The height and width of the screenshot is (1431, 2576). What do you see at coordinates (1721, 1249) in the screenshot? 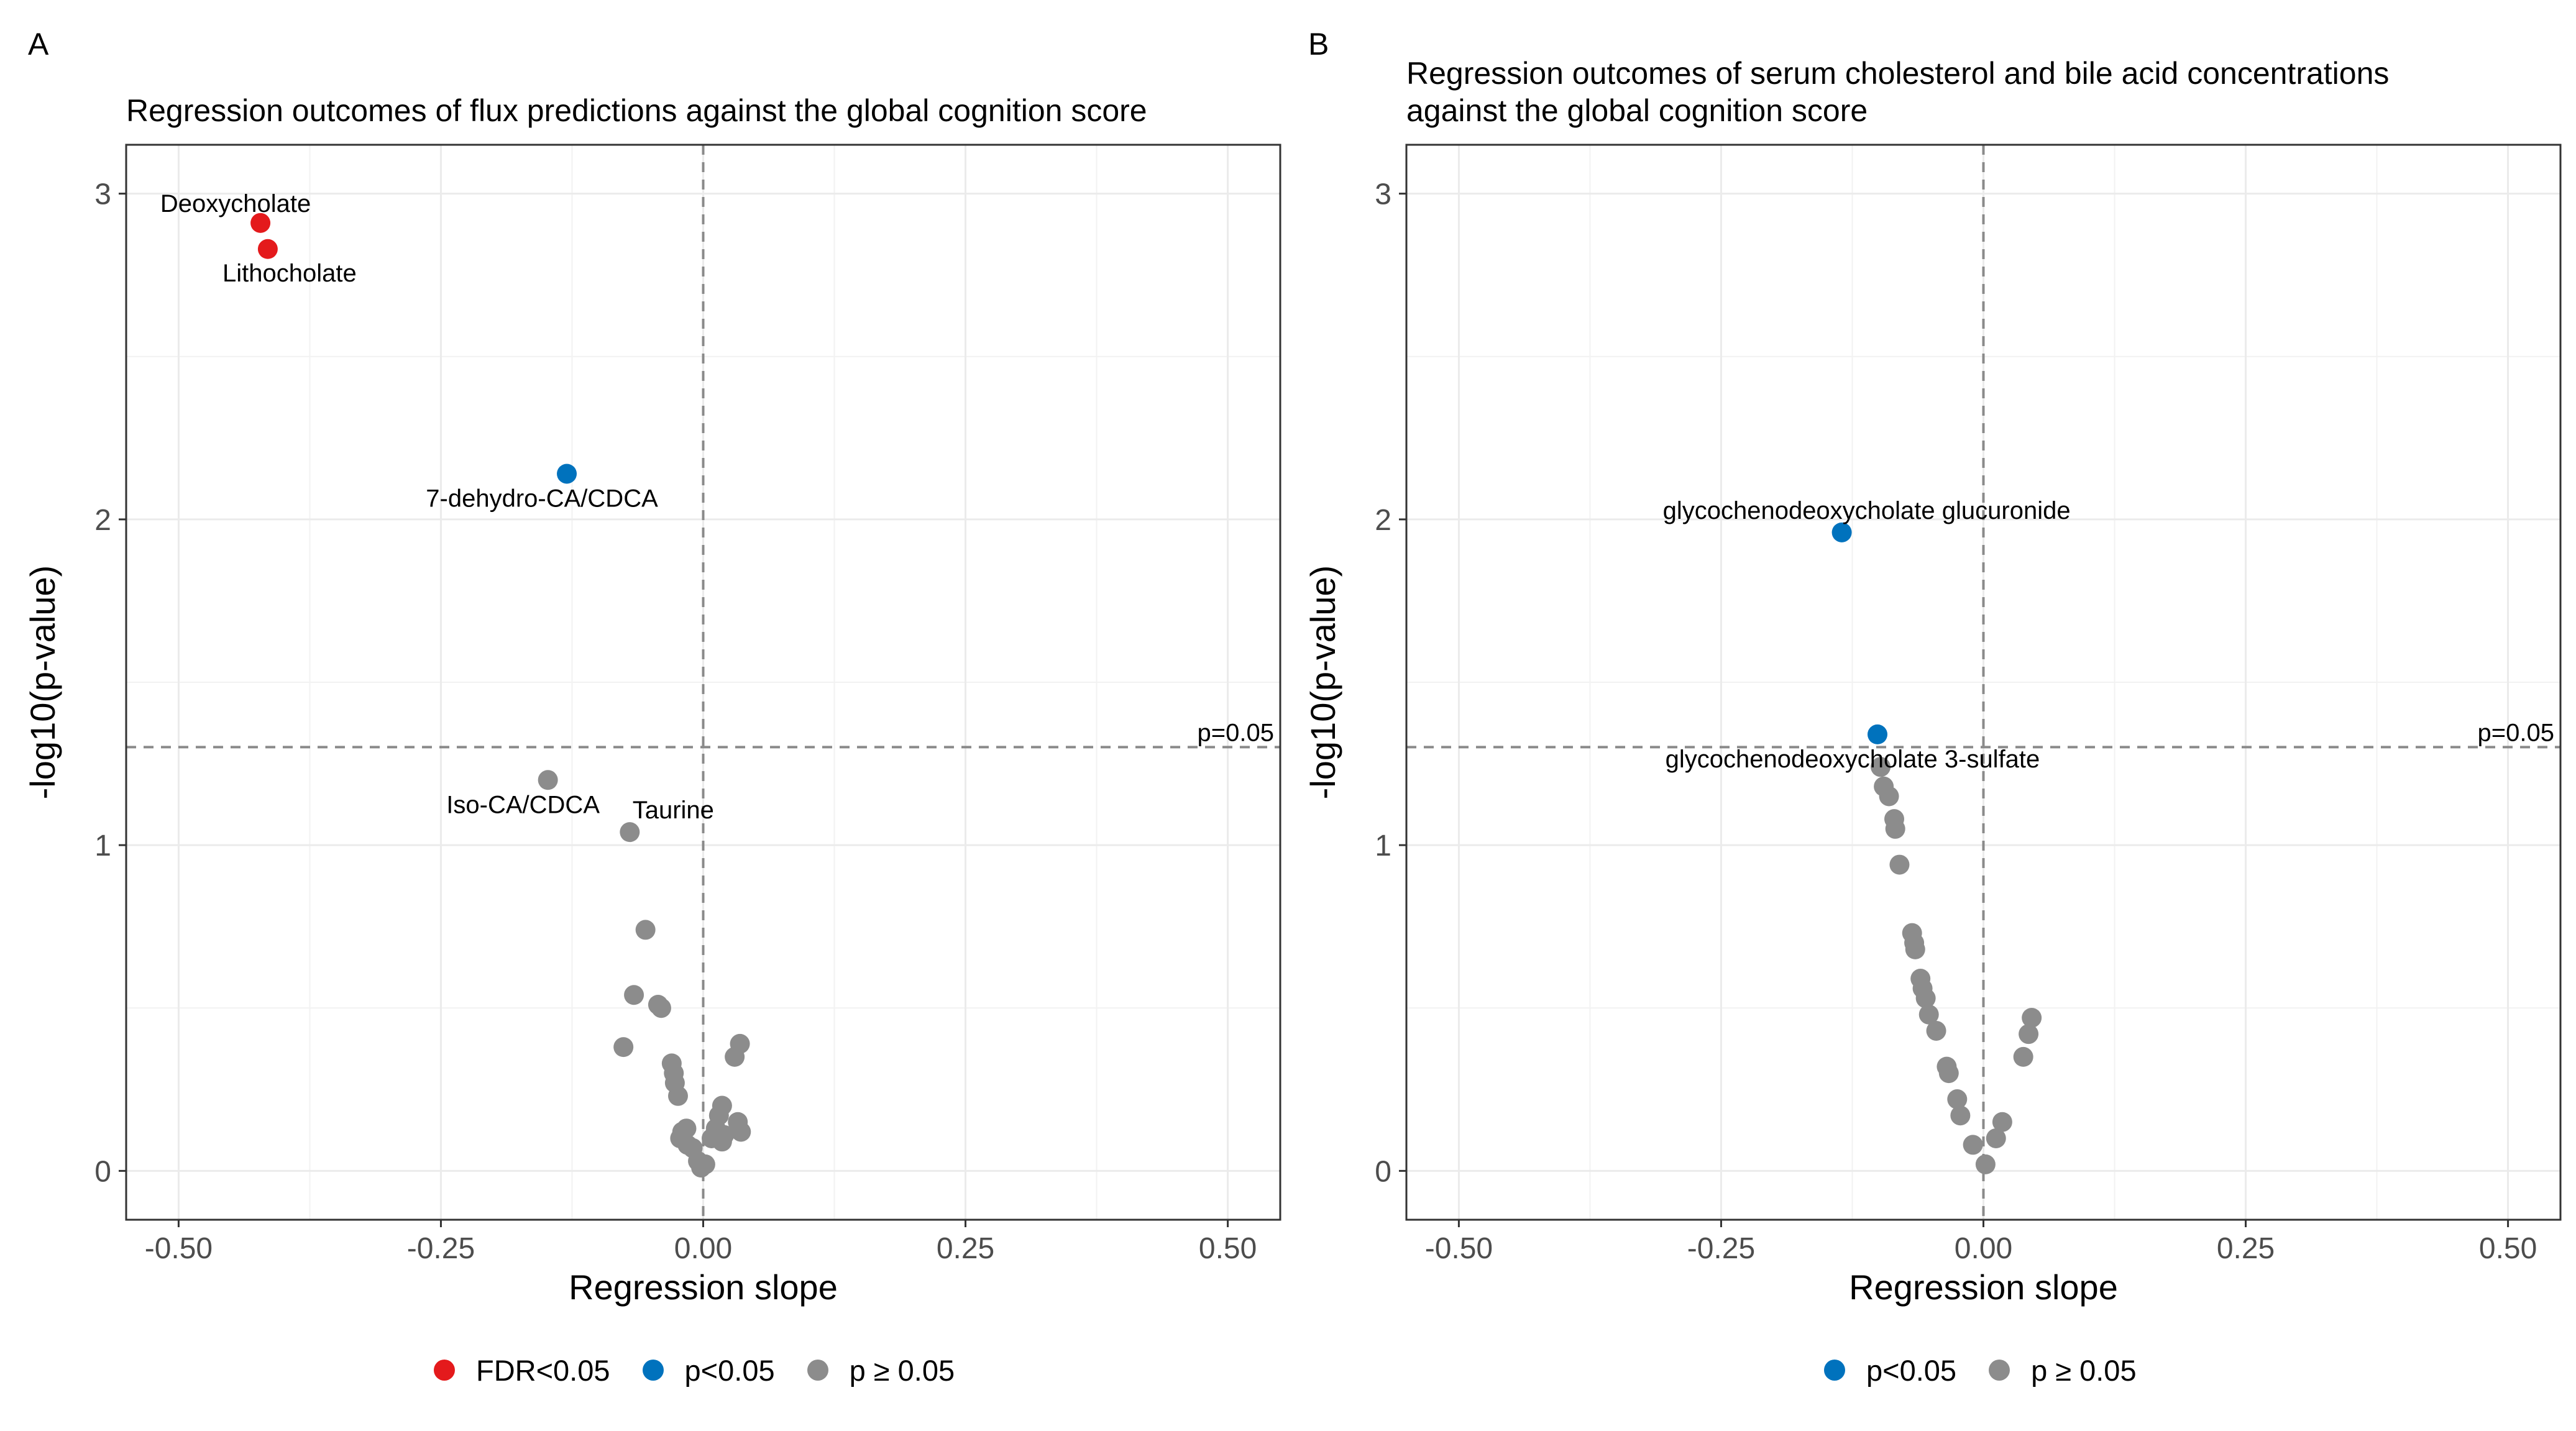
I see `x-tick-label-b: -0.25` at bounding box center [1721, 1249].